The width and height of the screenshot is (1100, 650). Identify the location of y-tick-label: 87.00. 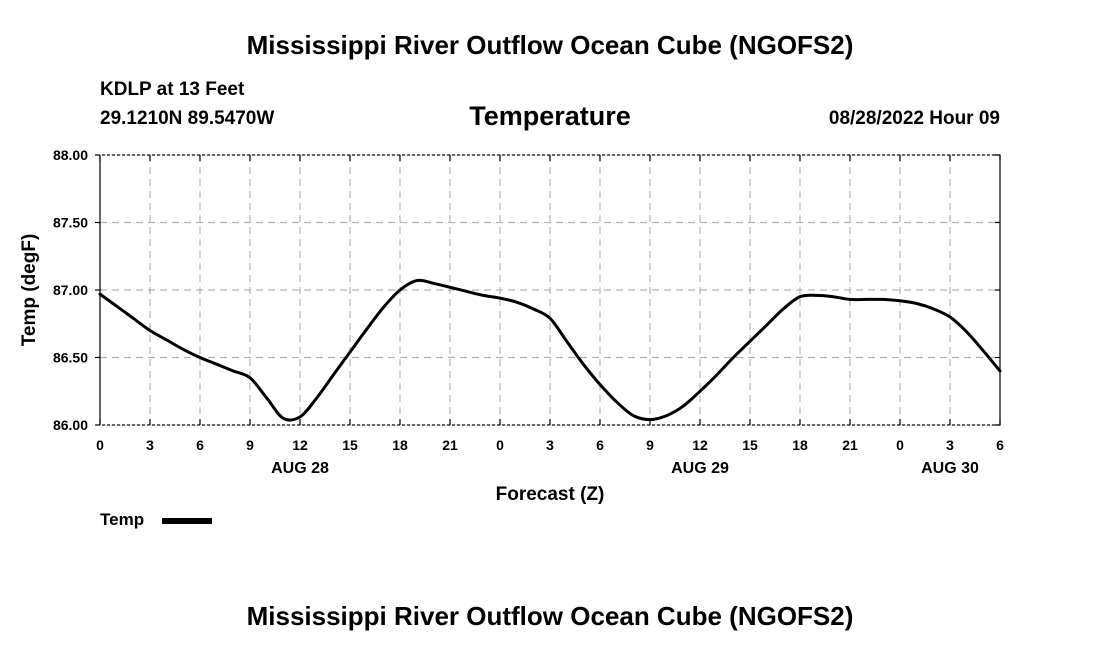
(70, 290).